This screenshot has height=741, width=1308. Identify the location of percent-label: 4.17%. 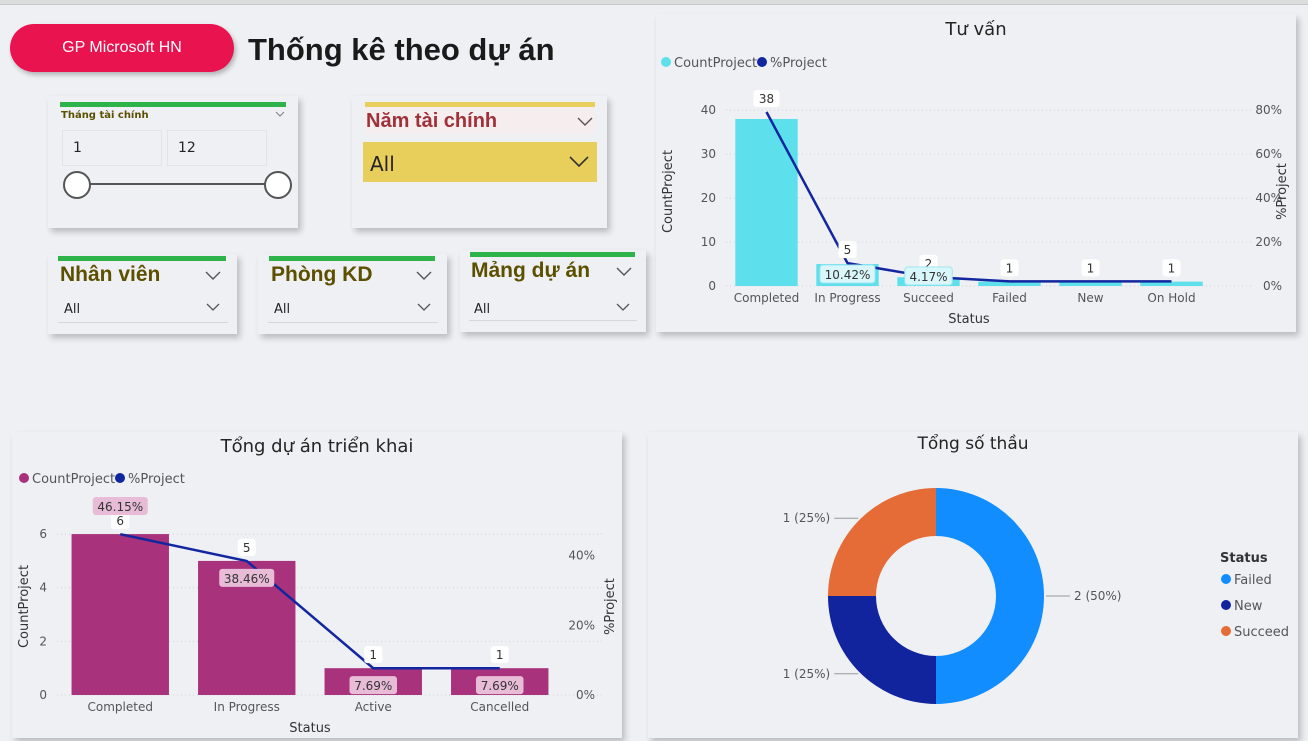
(928, 277).